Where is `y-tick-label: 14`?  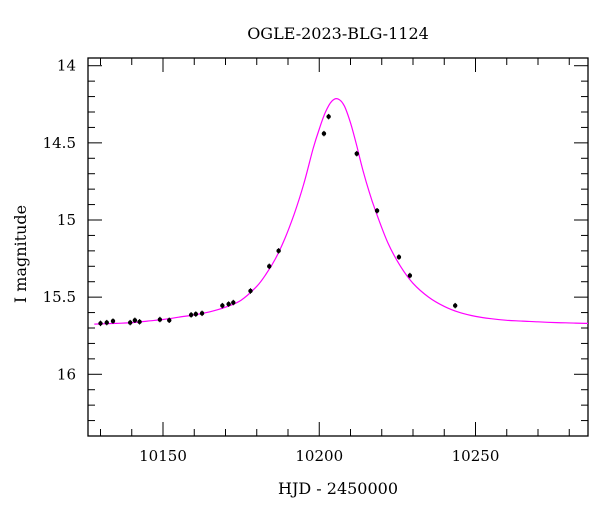
y-tick-label: 14 is located at coordinates (66, 66).